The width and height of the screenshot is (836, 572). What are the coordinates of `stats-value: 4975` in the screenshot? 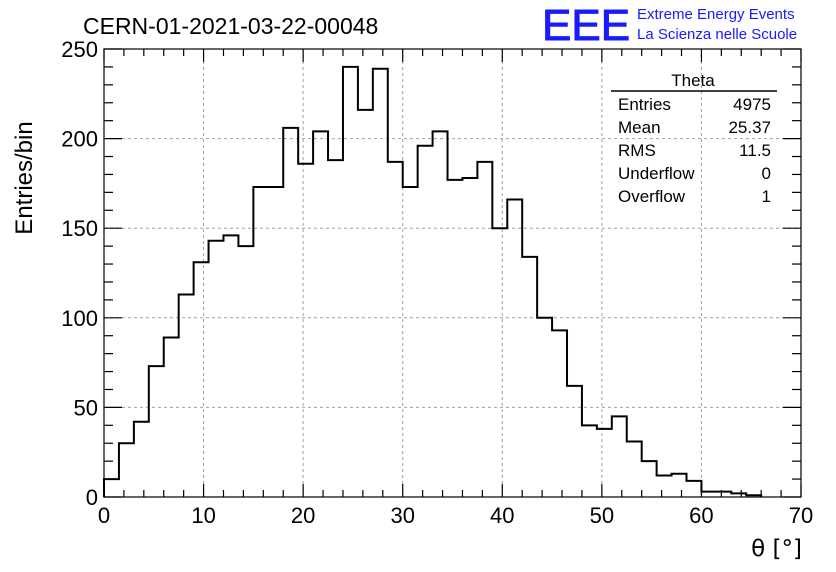 It's located at (752, 104).